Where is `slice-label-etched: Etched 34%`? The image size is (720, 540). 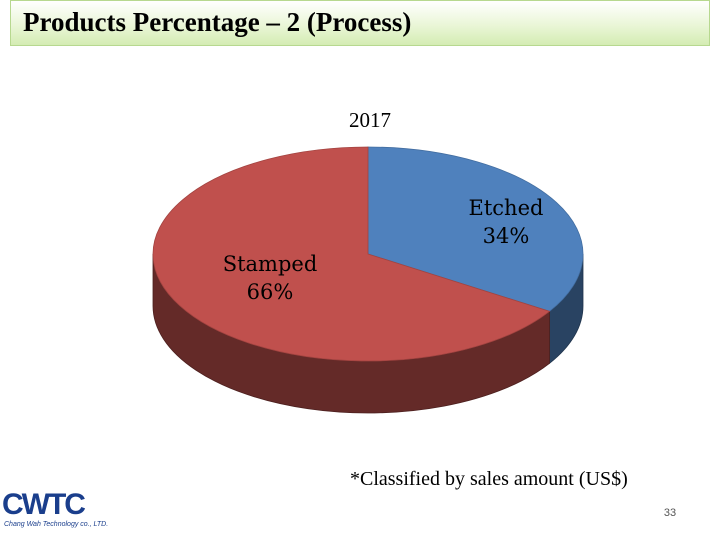
slice-label-etched: Etched 34% is located at coordinates (506, 222).